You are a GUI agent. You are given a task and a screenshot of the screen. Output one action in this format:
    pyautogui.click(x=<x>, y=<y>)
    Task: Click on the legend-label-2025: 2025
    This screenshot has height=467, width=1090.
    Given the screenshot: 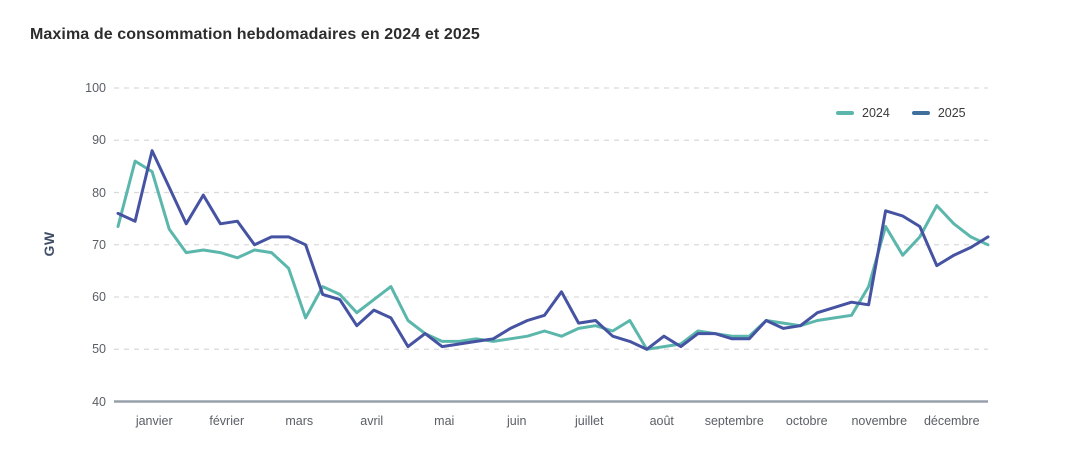 What is the action you would take?
    pyautogui.click(x=951, y=113)
    